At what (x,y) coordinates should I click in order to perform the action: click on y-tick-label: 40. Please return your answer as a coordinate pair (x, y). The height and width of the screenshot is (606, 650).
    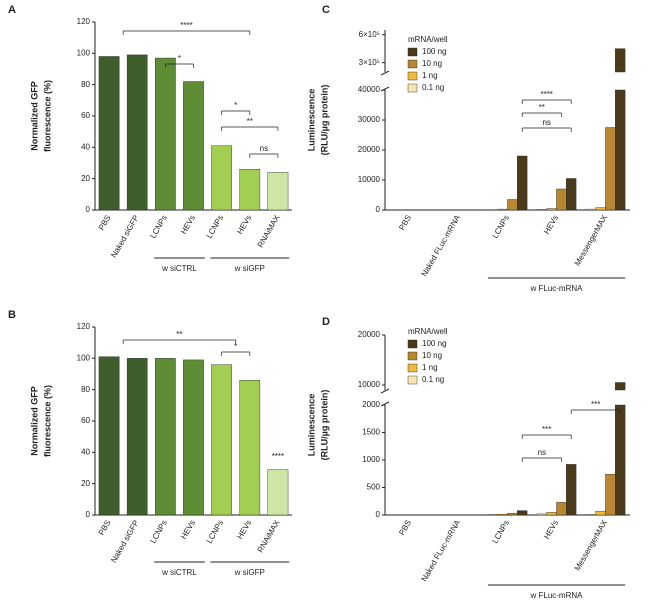
    Looking at the image, I should click on (85, 451).